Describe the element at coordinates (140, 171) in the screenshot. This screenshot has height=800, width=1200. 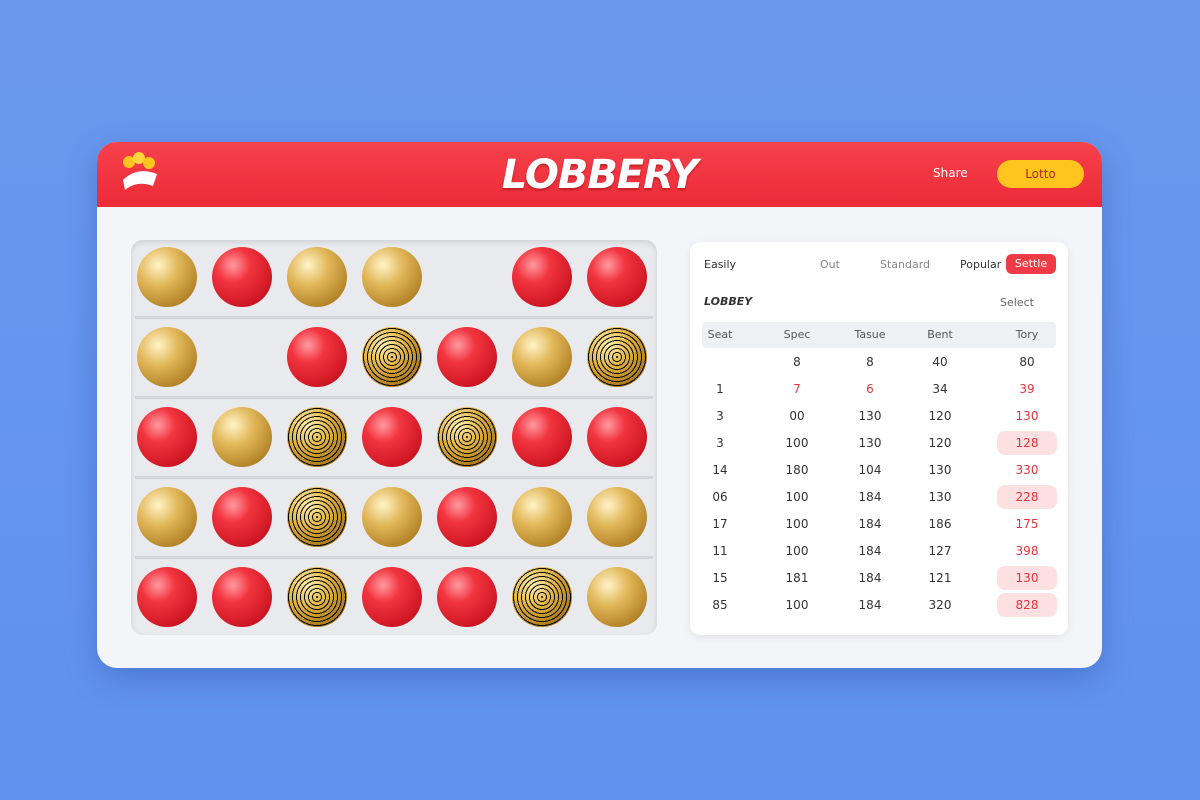
I see `logo` at that location.